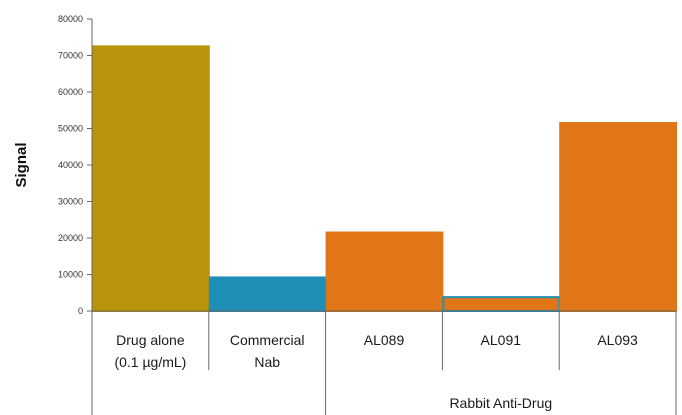 This screenshot has width=682, height=415. I want to click on category-label: AL093, so click(617, 340).